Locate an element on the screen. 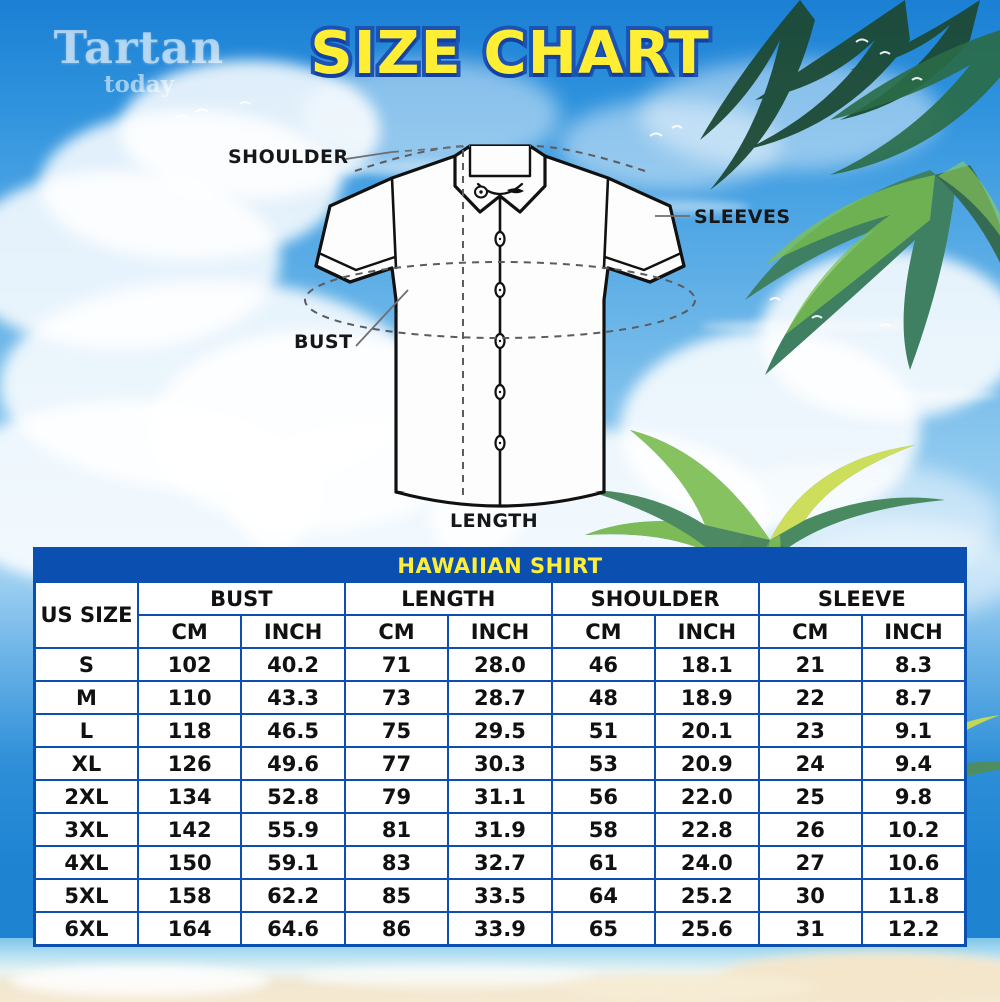 The height and width of the screenshot is (1002, 1000). cell-sleeve_in: 10.6 is located at coordinates (914, 862).